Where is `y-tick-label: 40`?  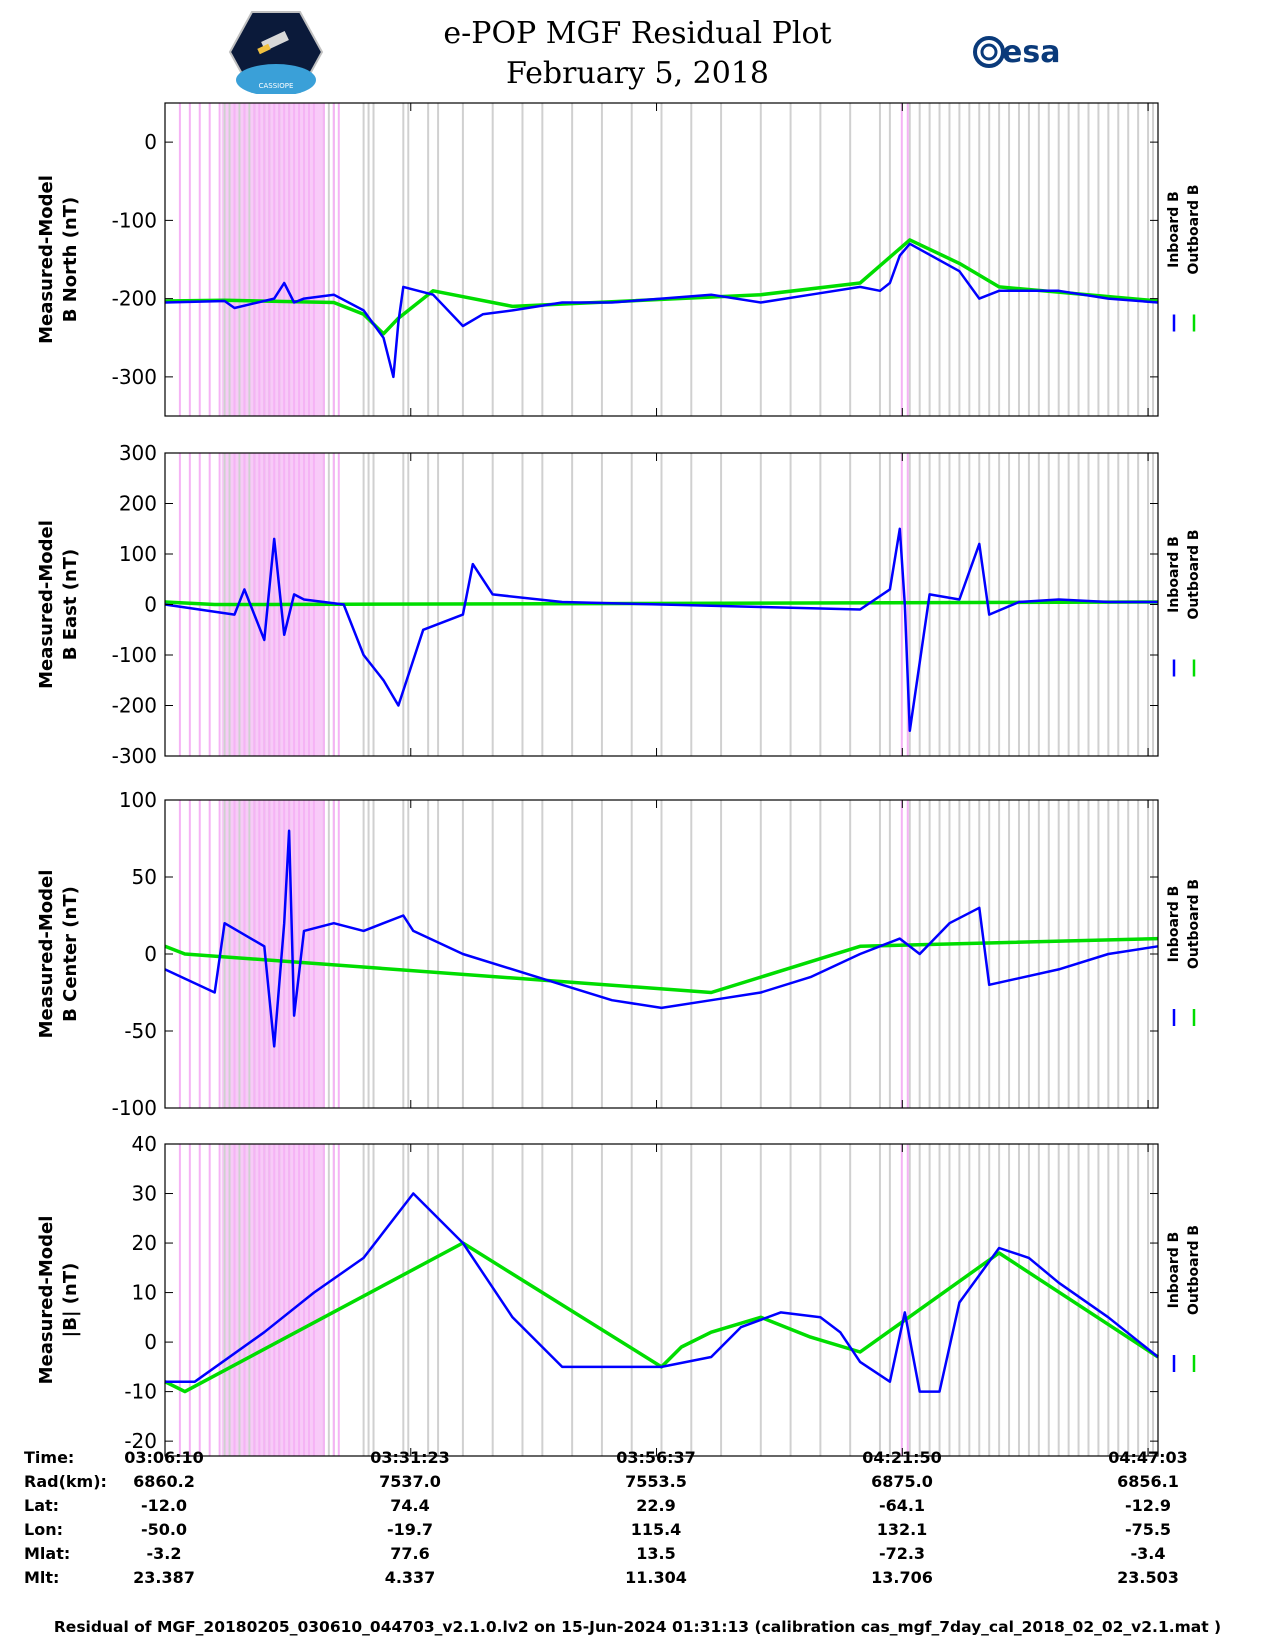 y-tick-label: 40 is located at coordinates (144, 1144).